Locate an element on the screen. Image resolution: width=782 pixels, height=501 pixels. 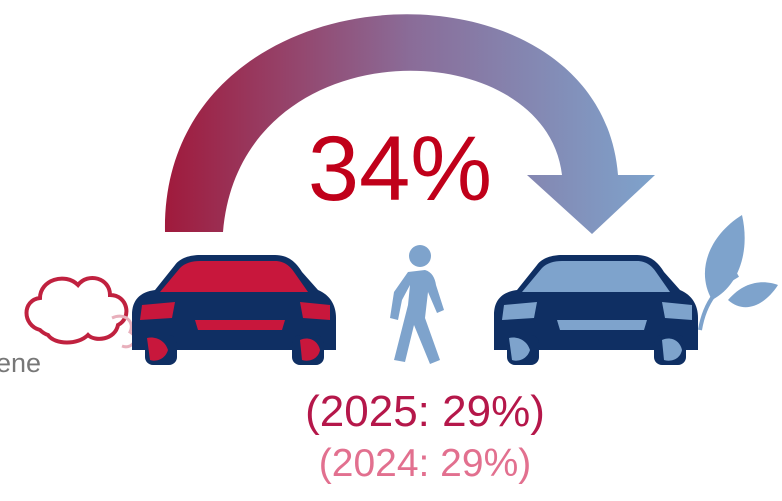
leaf-icon is located at coordinates (738, 273).